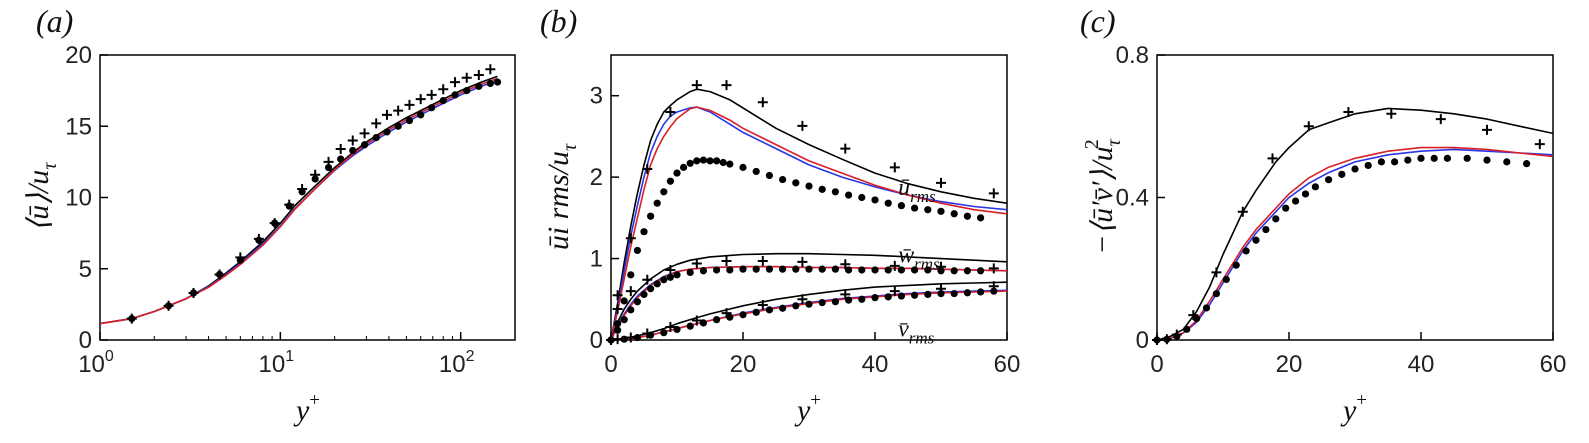 Image resolution: width=1589 pixels, height=443 pixels. Describe the element at coordinates (41, 197) in the screenshot. I see `ylabel-a: ⟨ū⟩/uτ` at that location.